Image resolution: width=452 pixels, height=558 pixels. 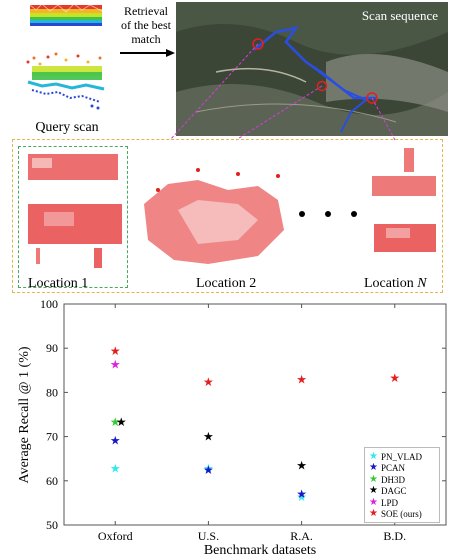 I want to click on ellipsis-dots, so click(x=328, y=214).